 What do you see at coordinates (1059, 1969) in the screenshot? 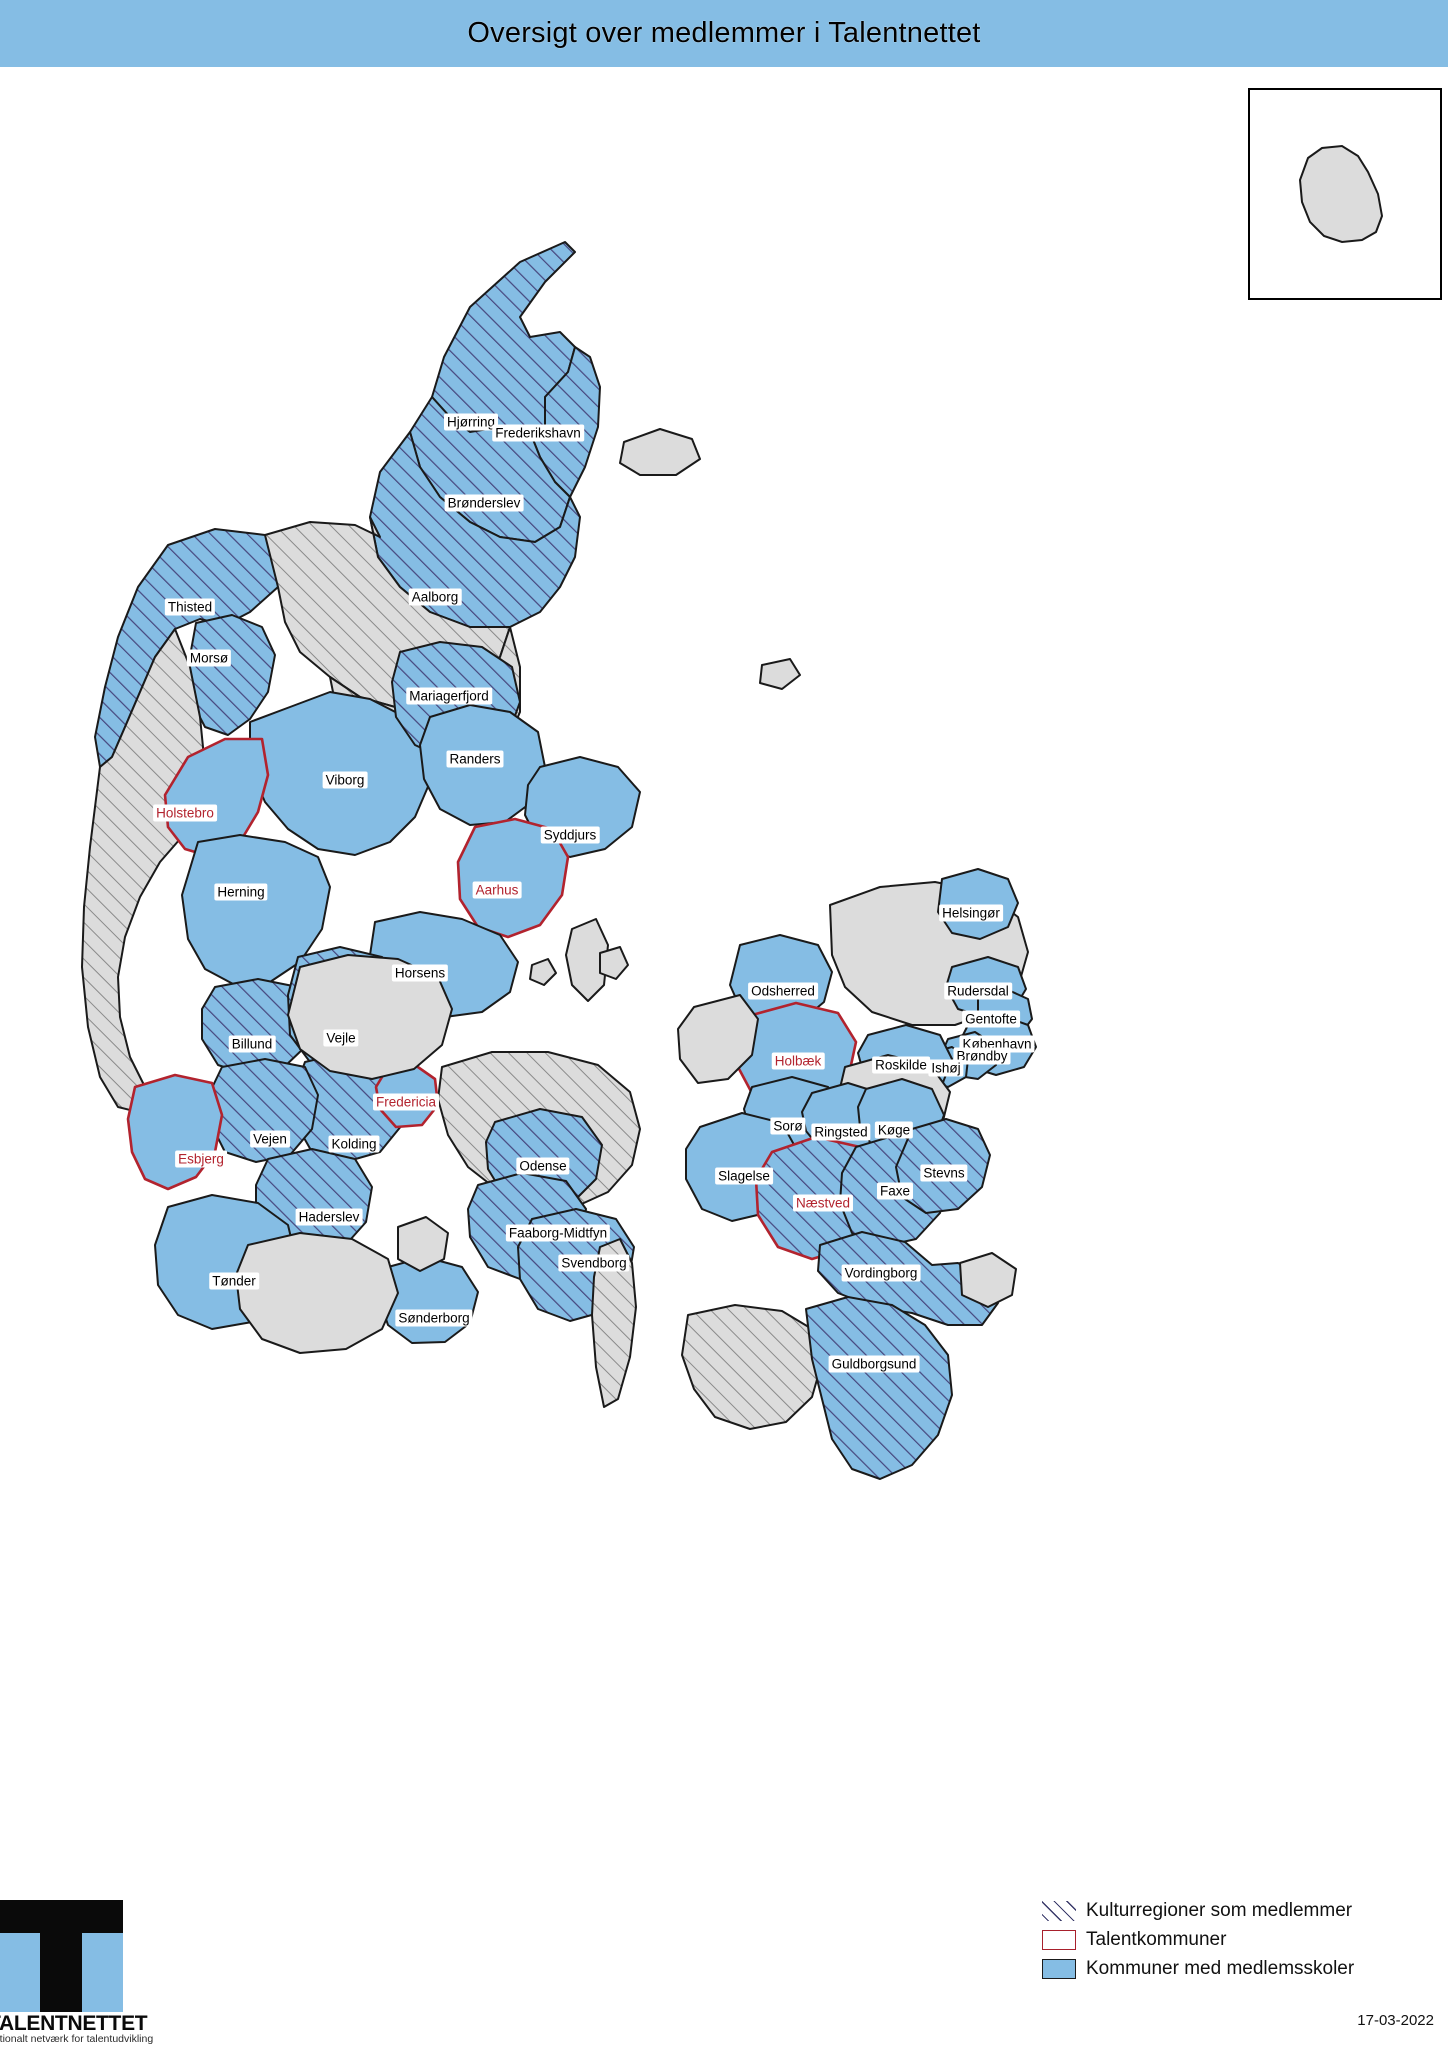
I see `blue-fill-icon` at bounding box center [1059, 1969].